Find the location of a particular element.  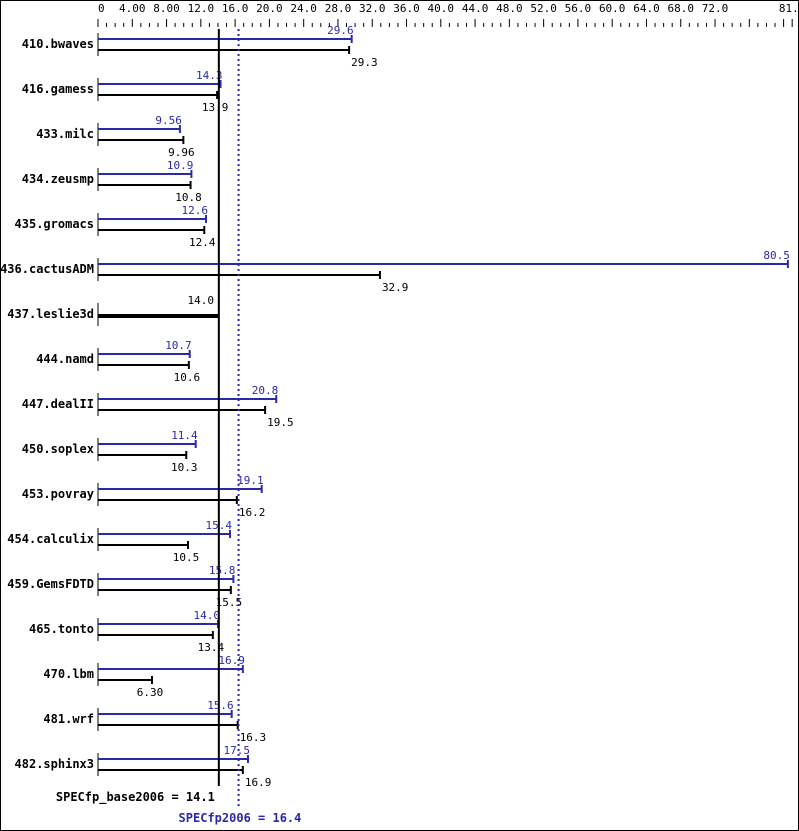

benchmark-label: 410.bwaves is located at coordinates (58, 44).